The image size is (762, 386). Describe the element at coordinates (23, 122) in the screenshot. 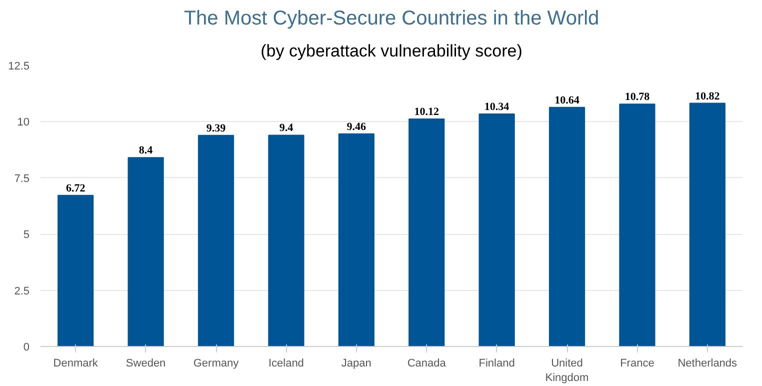

I see `y-tick-label: 10` at that location.